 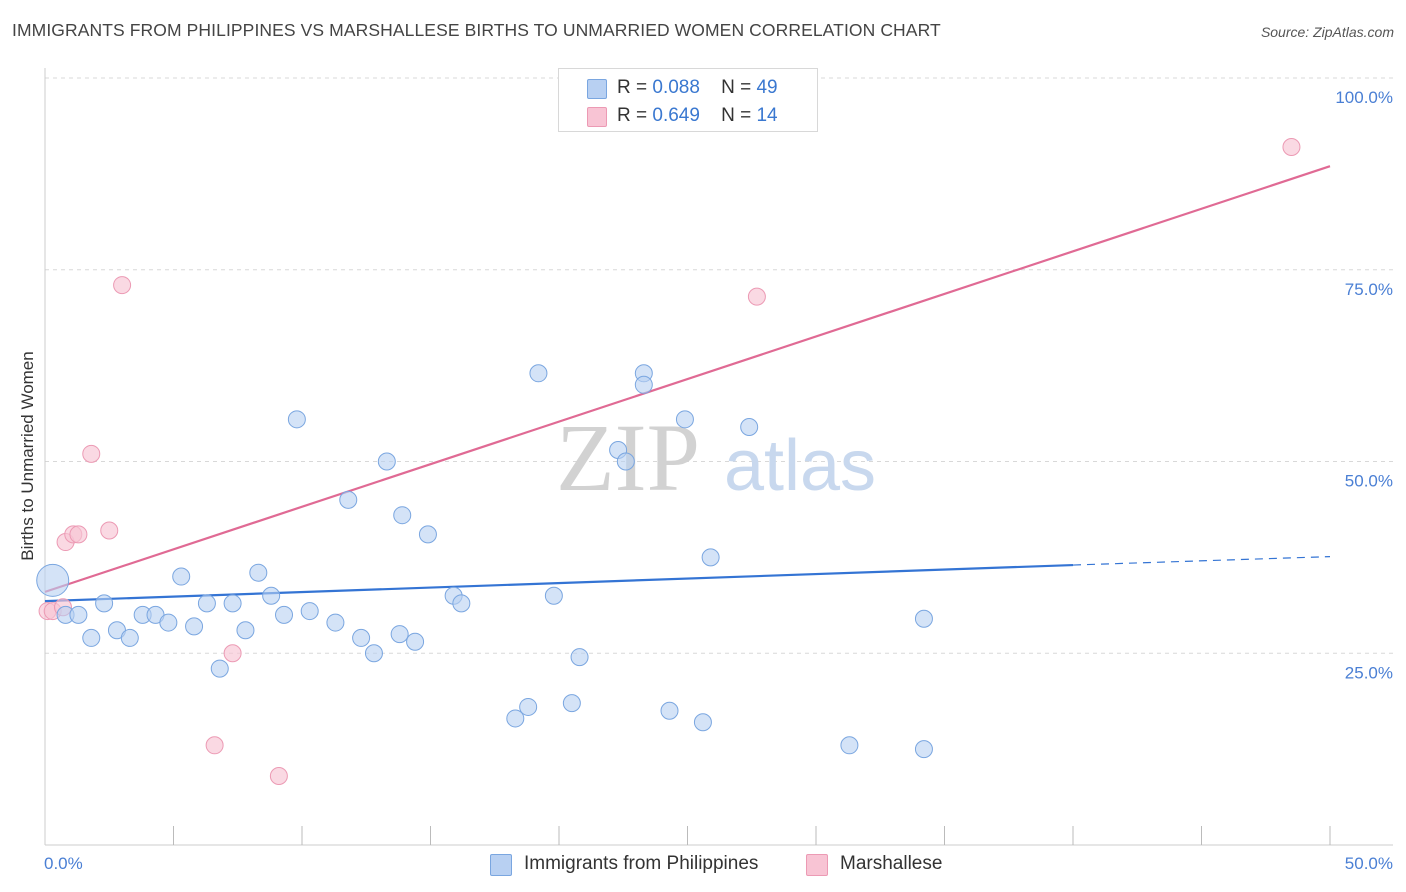 What do you see at coordinates (1364, 97) in the screenshot?
I see `y-tick-label: 100.0%` at bounding box center [1364, 97].